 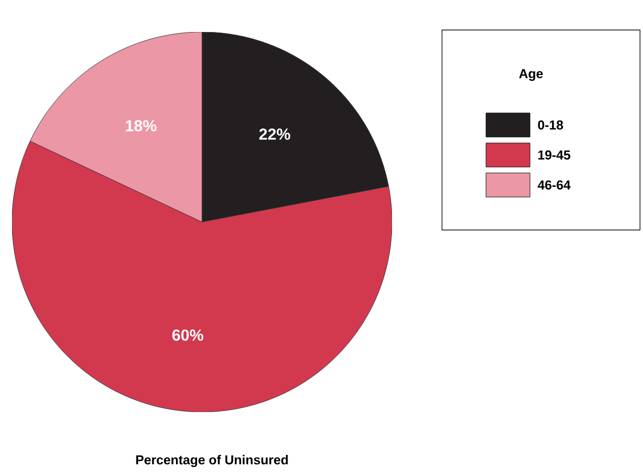 I want to click on legend-label: 0-18, so click(x=551, y=125).